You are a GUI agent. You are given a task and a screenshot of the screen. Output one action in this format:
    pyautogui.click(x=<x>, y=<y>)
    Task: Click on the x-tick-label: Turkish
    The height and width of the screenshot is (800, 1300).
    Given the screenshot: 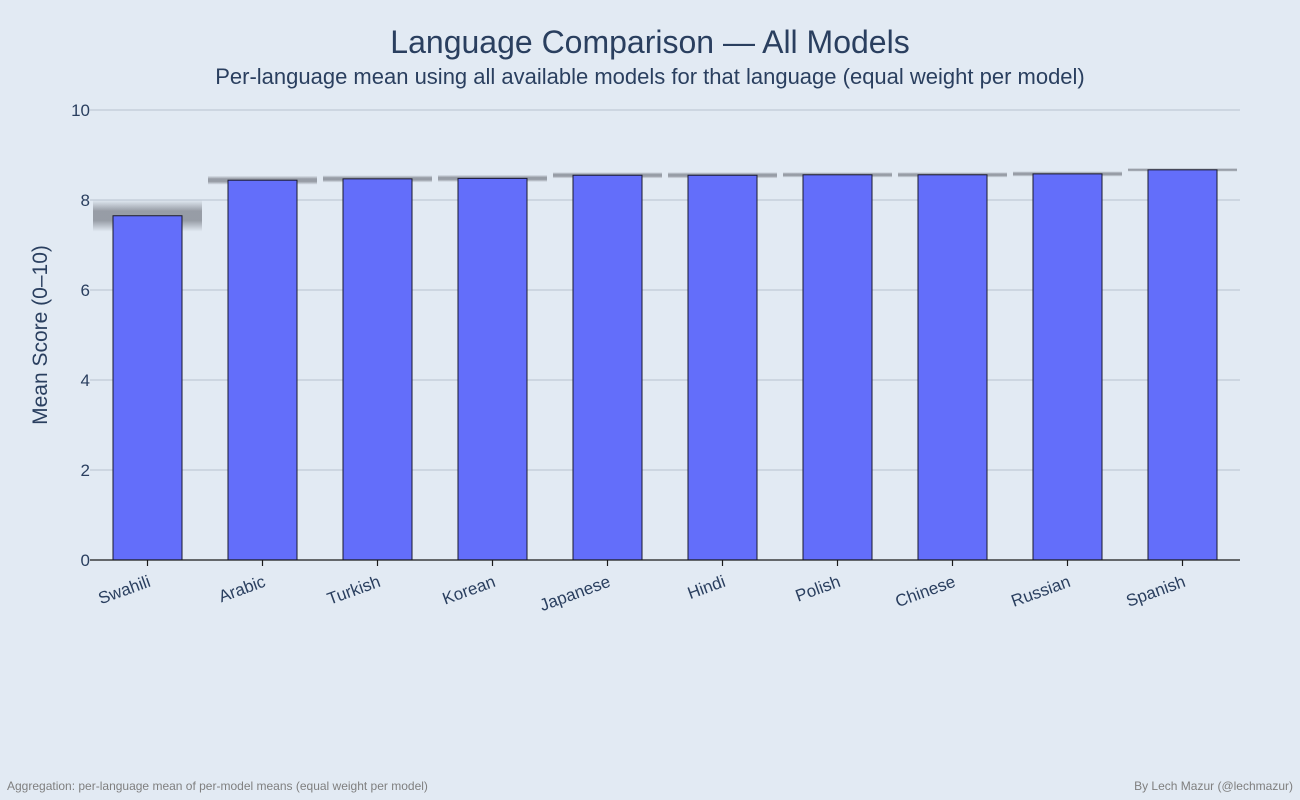 What is the action you would take?
    pyautogui.click(x=354, y=590)
    